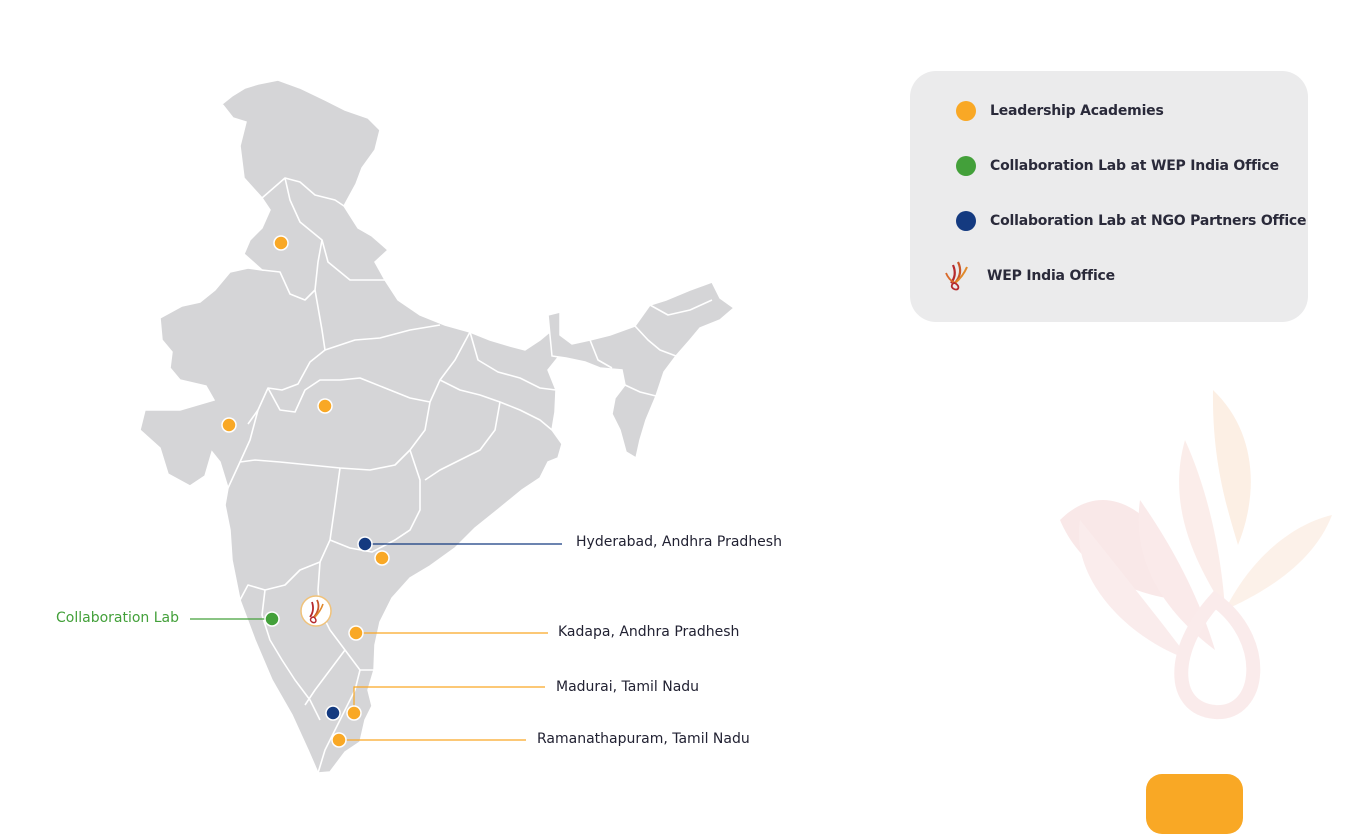 This screenshot has width=1368, height=834. I want to click on marker-leadership-gujarat, so click(229, 425).